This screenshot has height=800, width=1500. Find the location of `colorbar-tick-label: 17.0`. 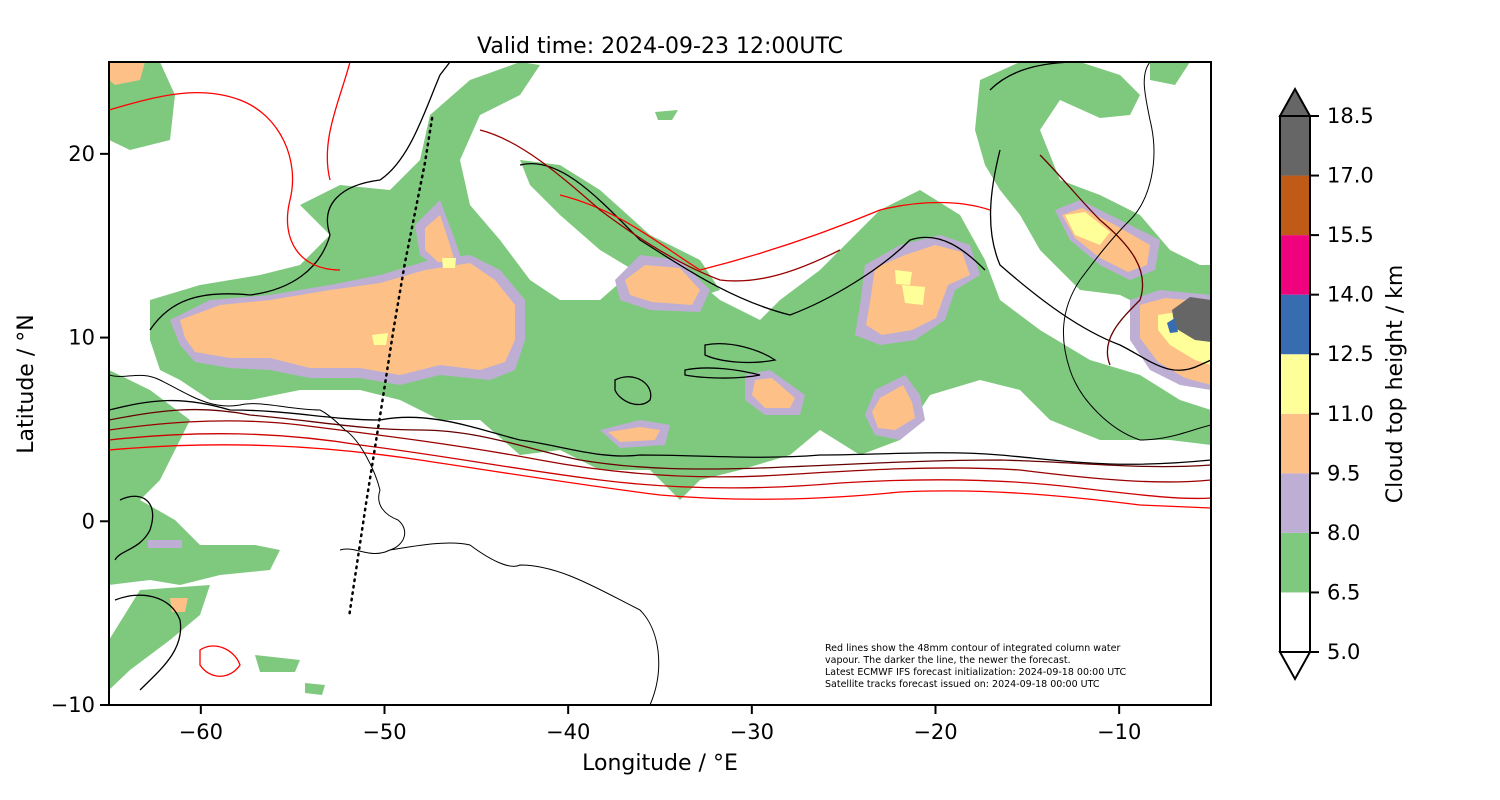

colorbar-tick-label: 17.0 is located at coordinates (1350, 176).